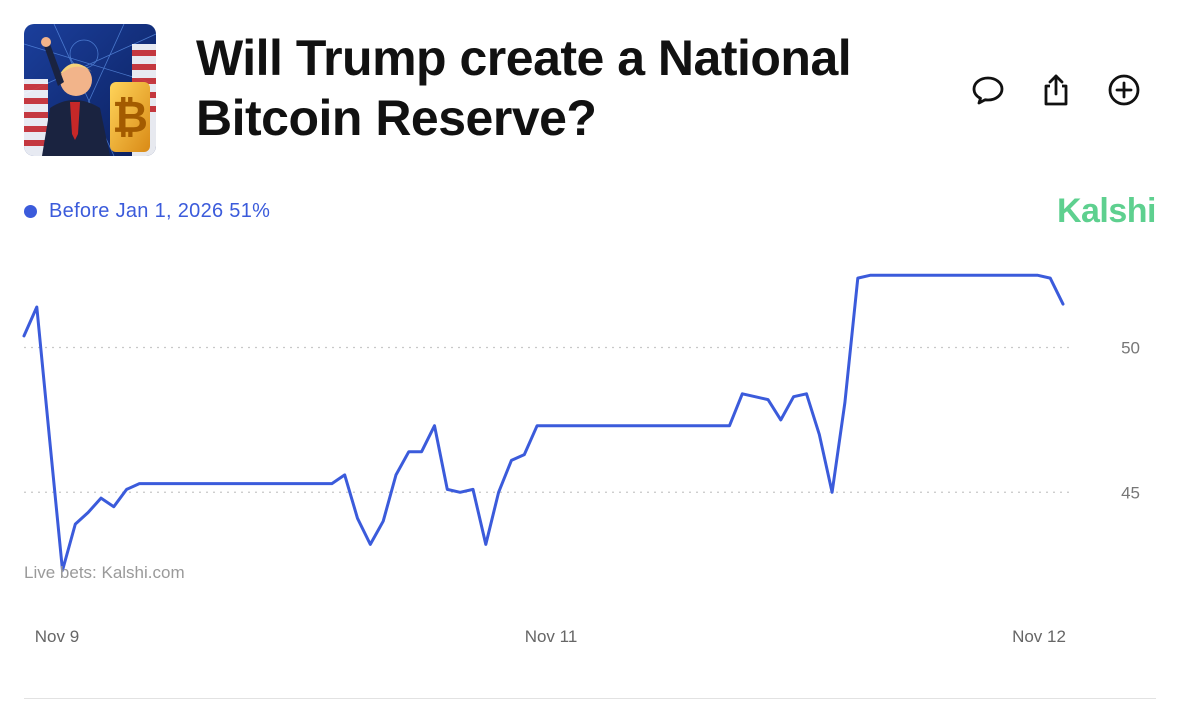 The width and height of the screenshot is (1200, 706). I want to click on market-thumbnail: ₿, so click(90, 90).